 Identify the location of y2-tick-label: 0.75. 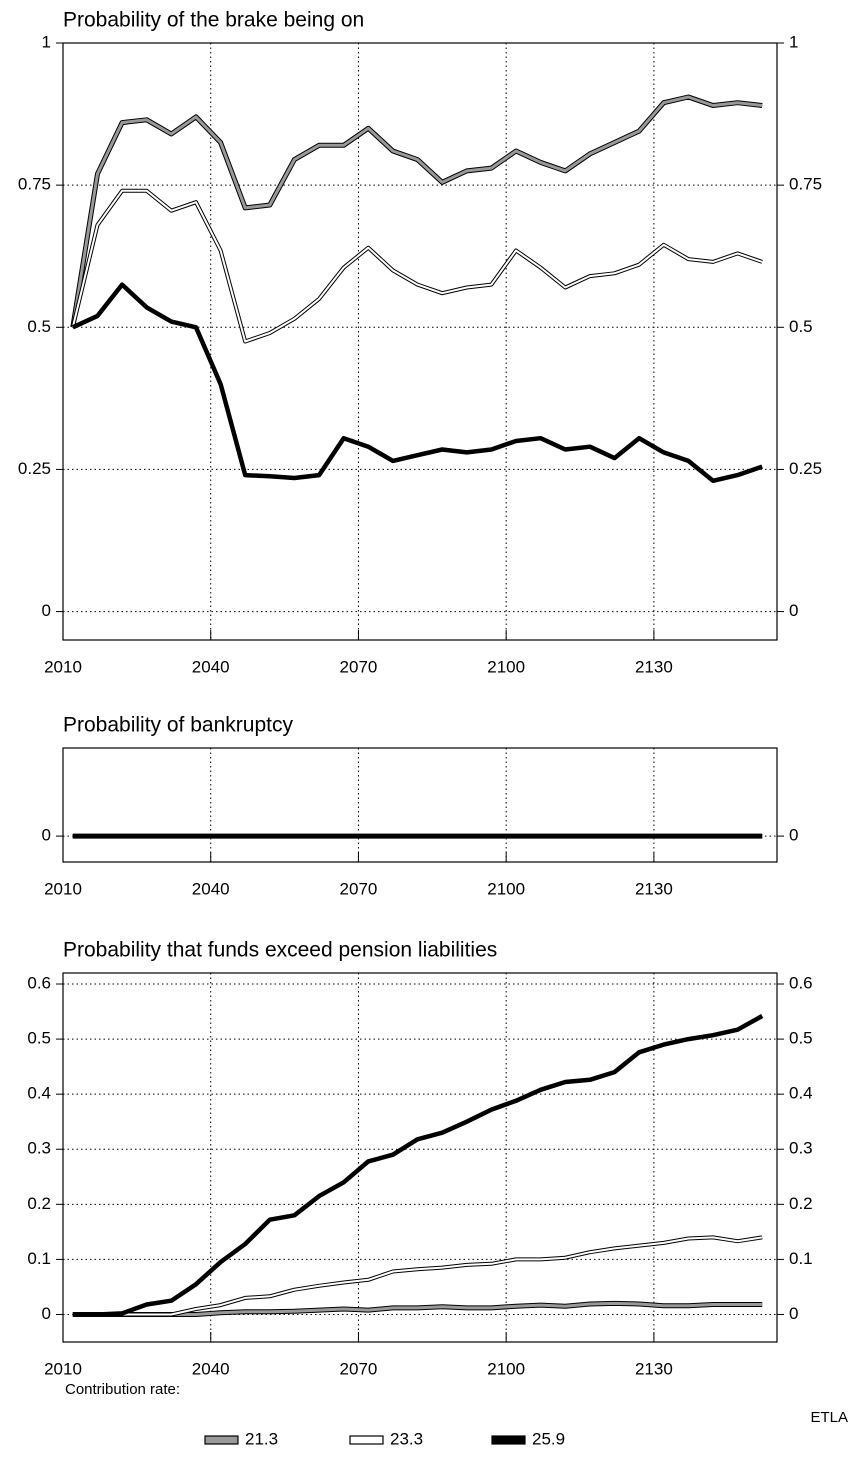
(805, 184).